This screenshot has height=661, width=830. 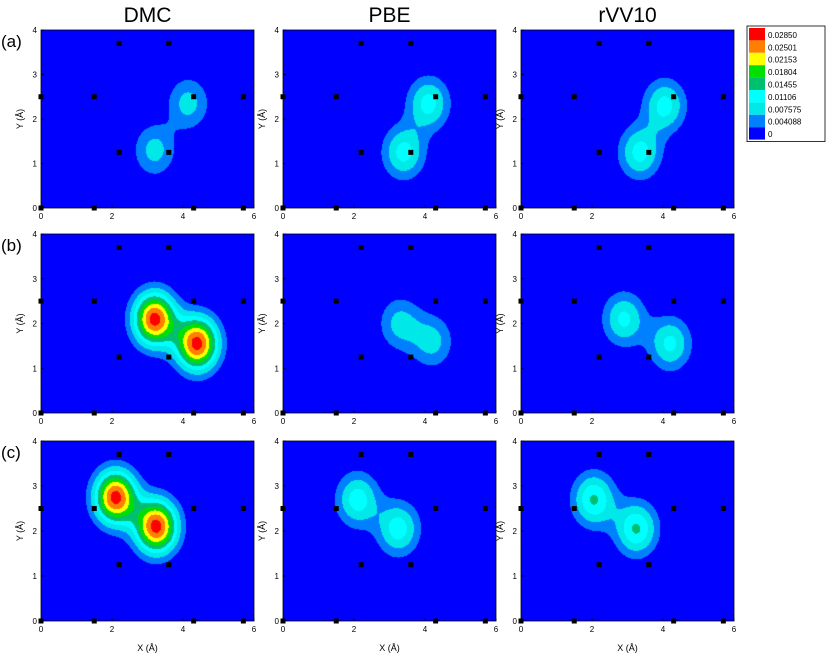 I want to click on panel-a-dmc: 0 1 2 3 4 Y (Å) 0 2 4 6, so click(x=136, y=123).